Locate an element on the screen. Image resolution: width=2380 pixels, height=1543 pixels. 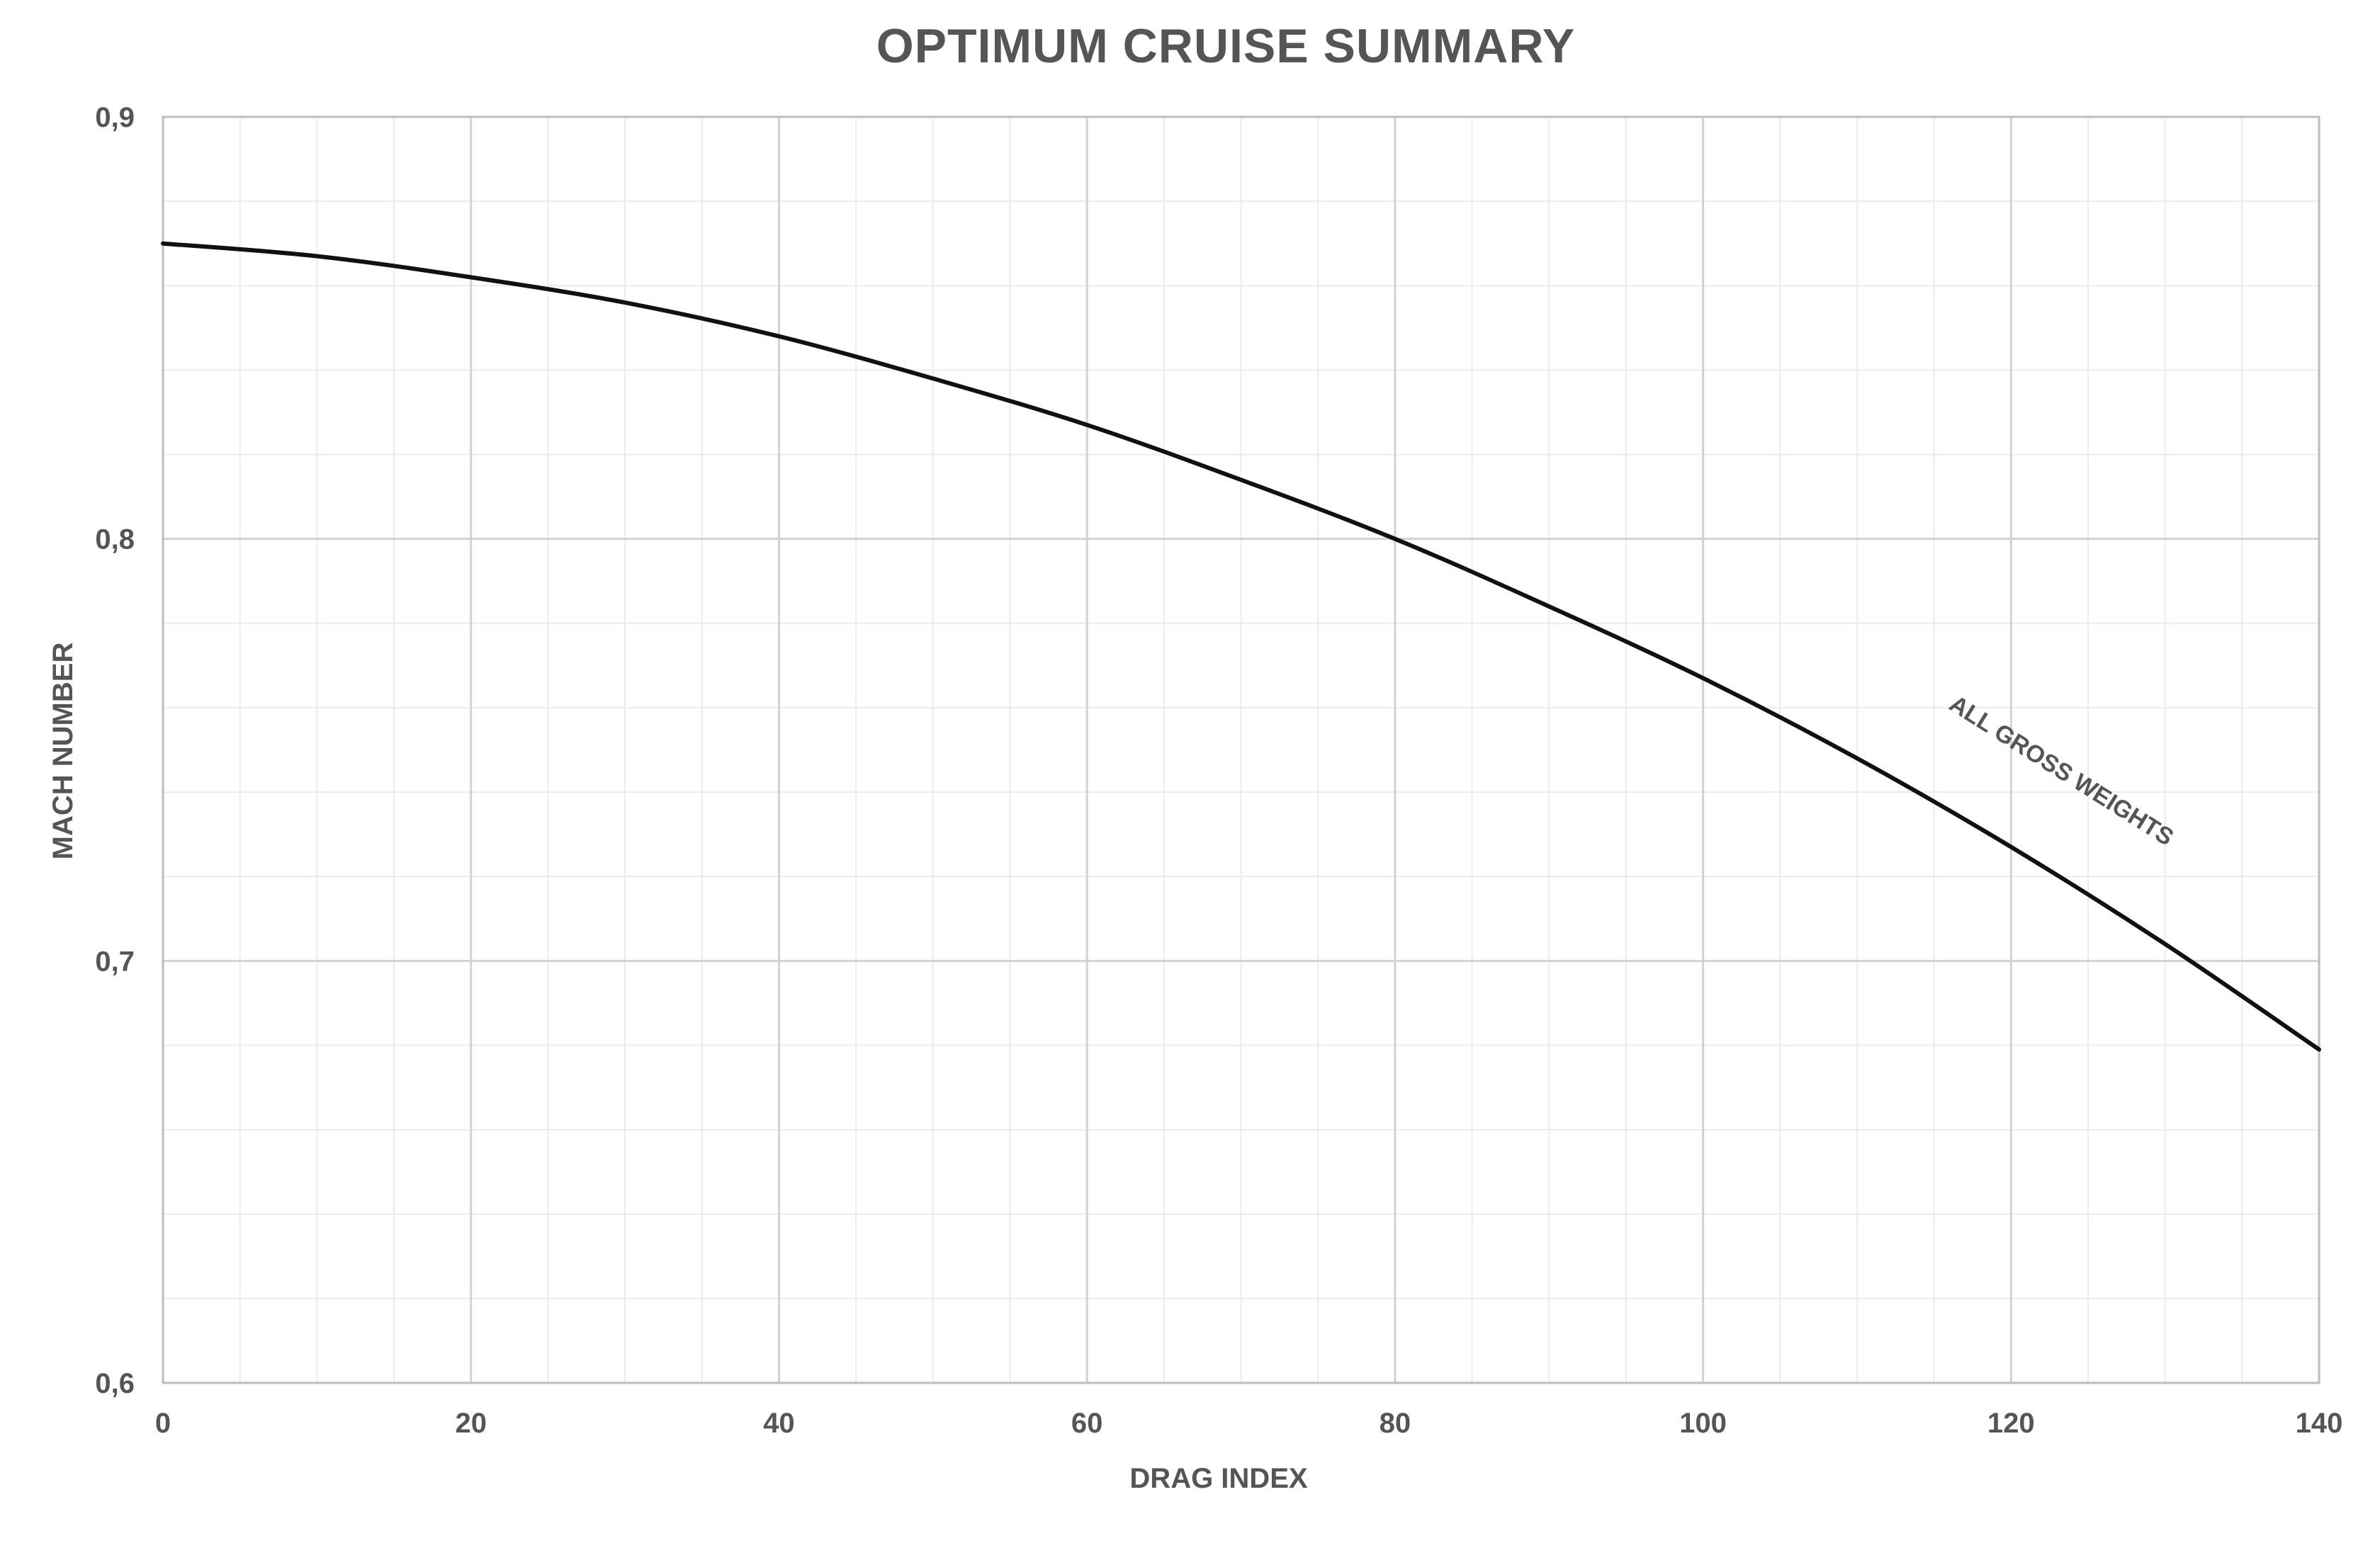
y-tick-label: 0,8 is located at coordinates (115, 539).